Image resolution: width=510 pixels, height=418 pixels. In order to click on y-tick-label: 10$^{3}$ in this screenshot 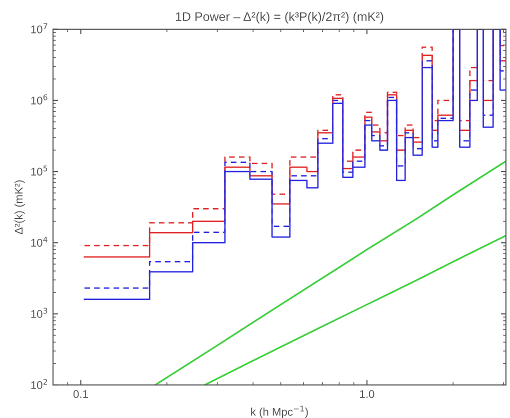, I will do `click(39, 313)`.